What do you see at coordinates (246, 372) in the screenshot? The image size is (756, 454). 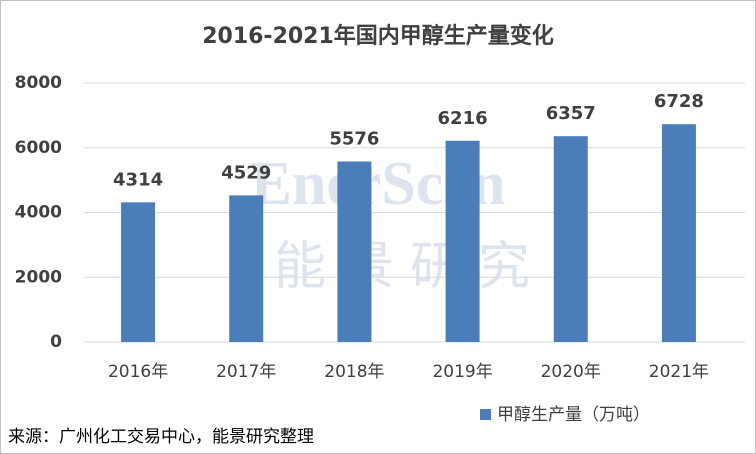 I see `x-tick-label: 2017年` at bounding box center [246, 372].